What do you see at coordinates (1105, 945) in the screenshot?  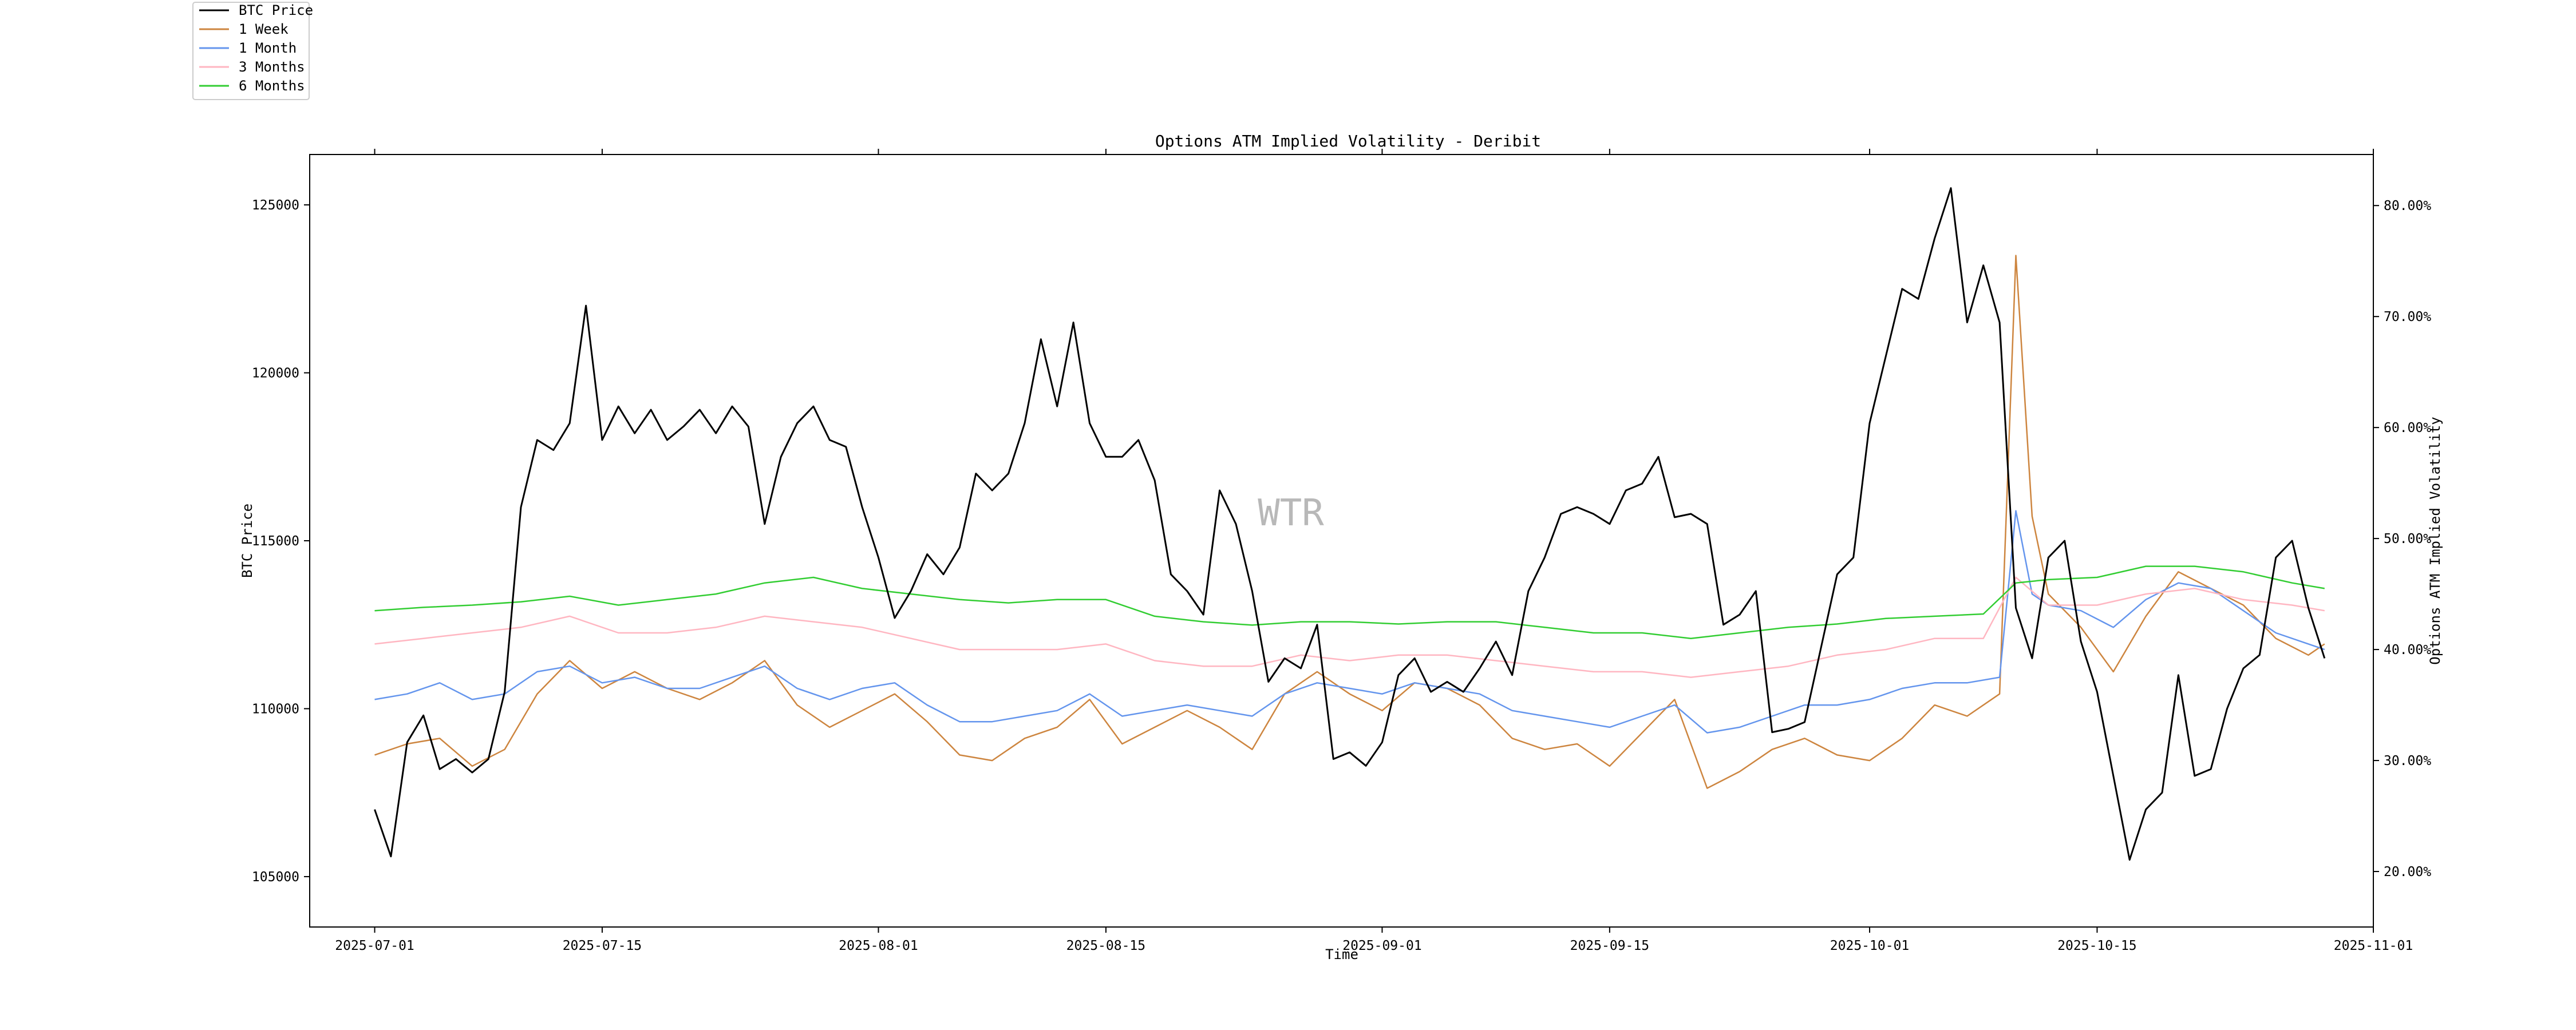 I see `x-tick-label: 2025-08-15` at bounding box center [1105, 945].